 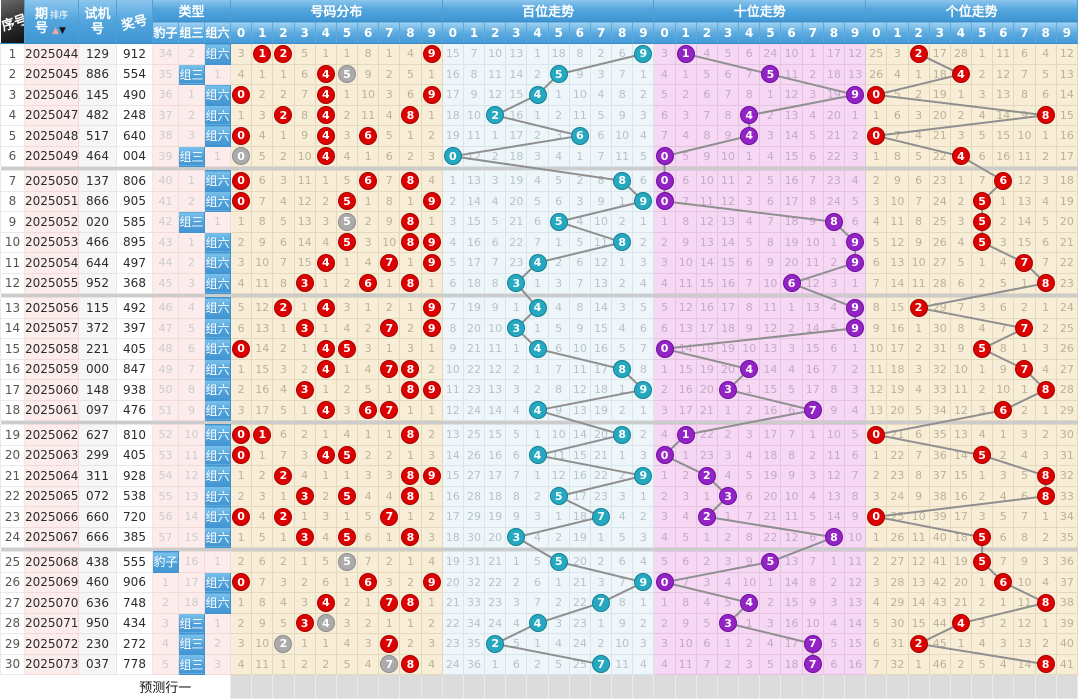 What do you see at coordinates (919, 32) in the screenshot?
I see `digit-header: 2` at bounding box center [919, 32].